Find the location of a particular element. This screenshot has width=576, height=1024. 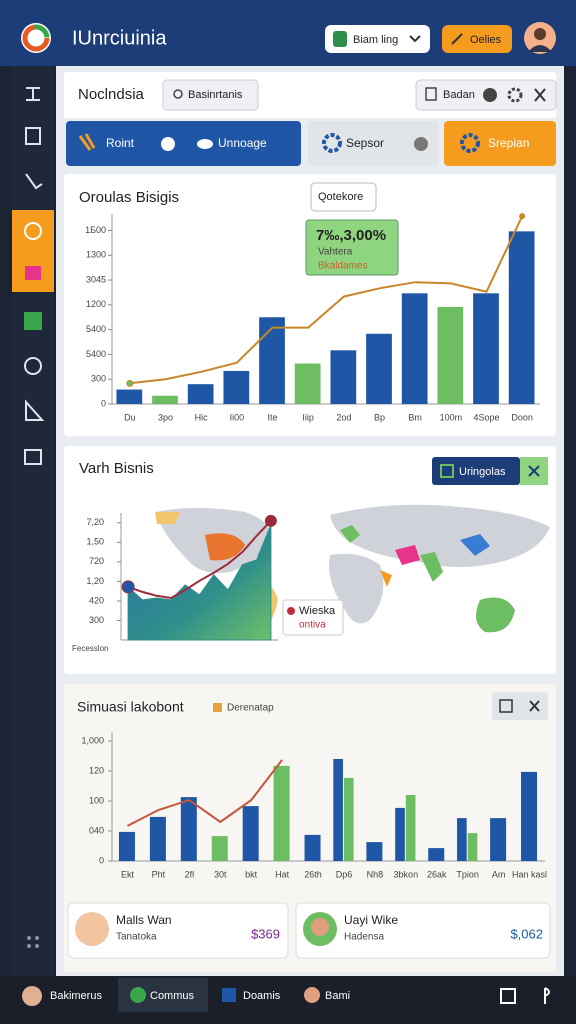

taskbar is located at coordinates (288, 1000).